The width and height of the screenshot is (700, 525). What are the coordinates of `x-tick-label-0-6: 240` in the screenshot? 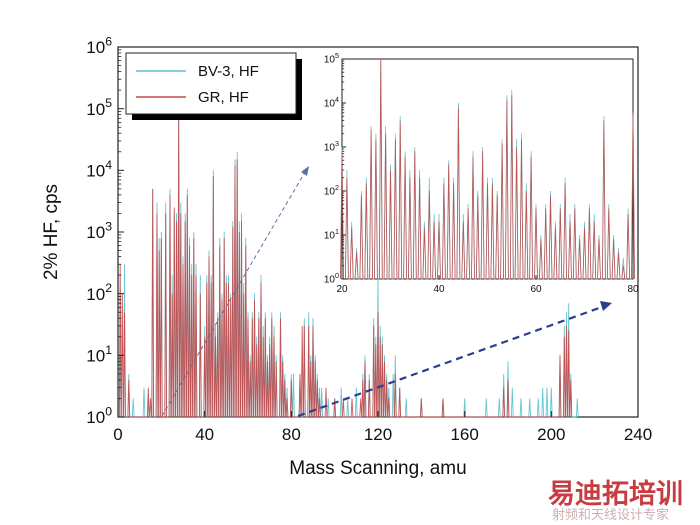 It's located at (638, 434).